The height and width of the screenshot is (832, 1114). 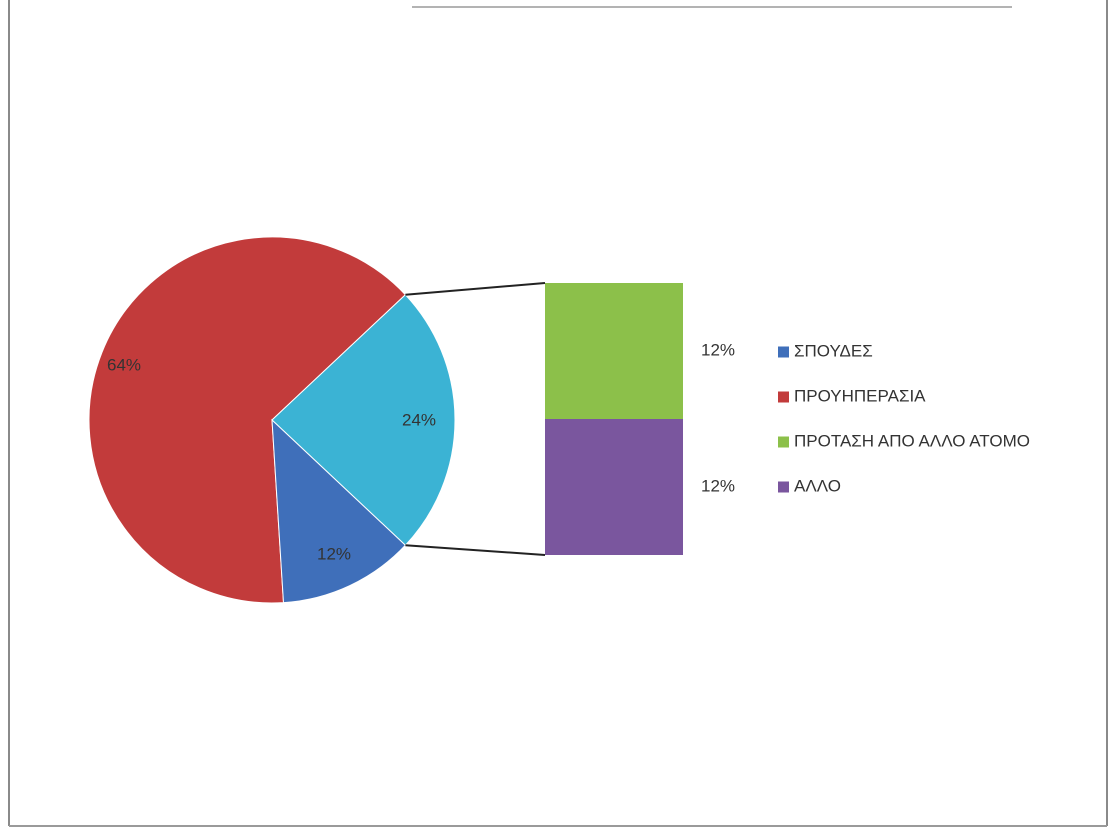 What do you see at coordinates (475, 419) in the screenshot?
I see `pie-connectors` at bounding box center [475, 419].